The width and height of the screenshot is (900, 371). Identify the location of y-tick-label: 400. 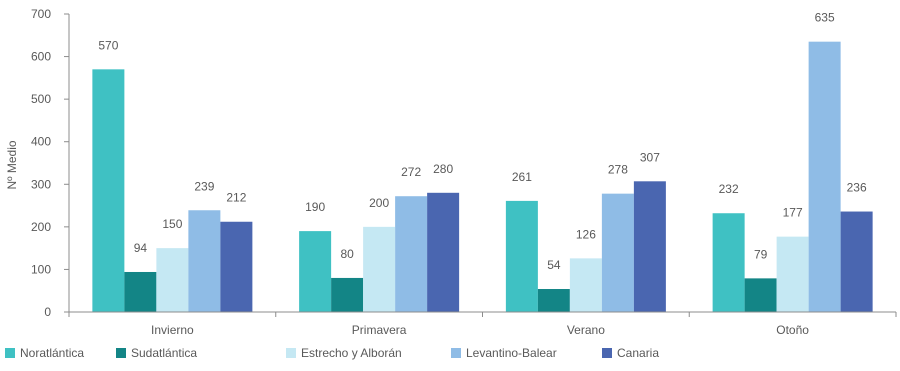
(41, 142).